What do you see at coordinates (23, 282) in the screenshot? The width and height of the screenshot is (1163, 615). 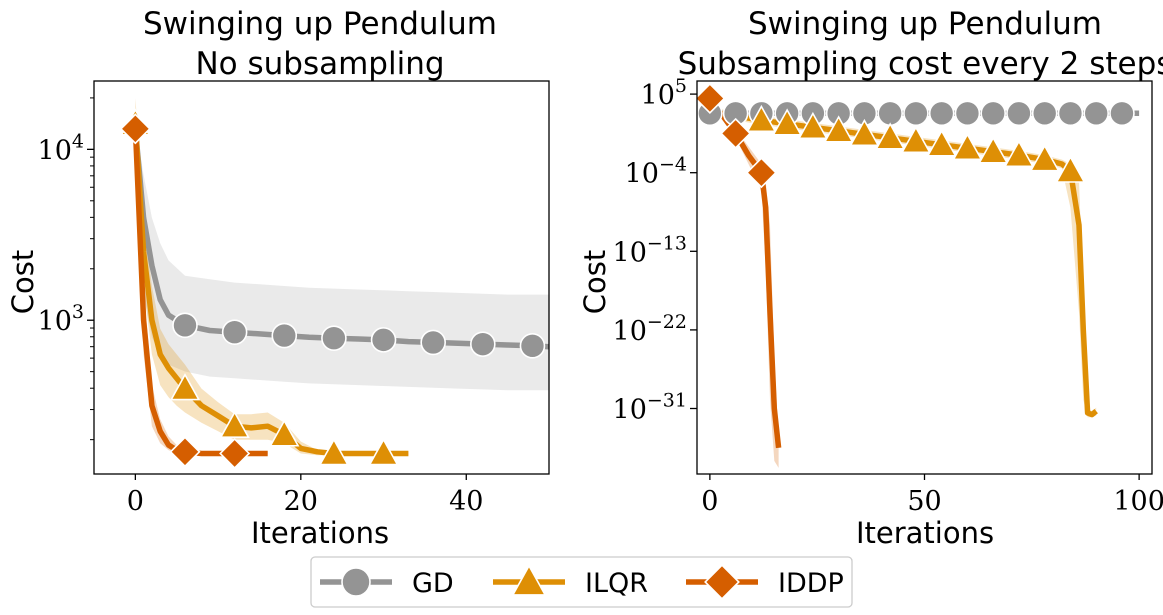 I see `left-chart-ylabel: Cost` at bounding box center [23, 282].